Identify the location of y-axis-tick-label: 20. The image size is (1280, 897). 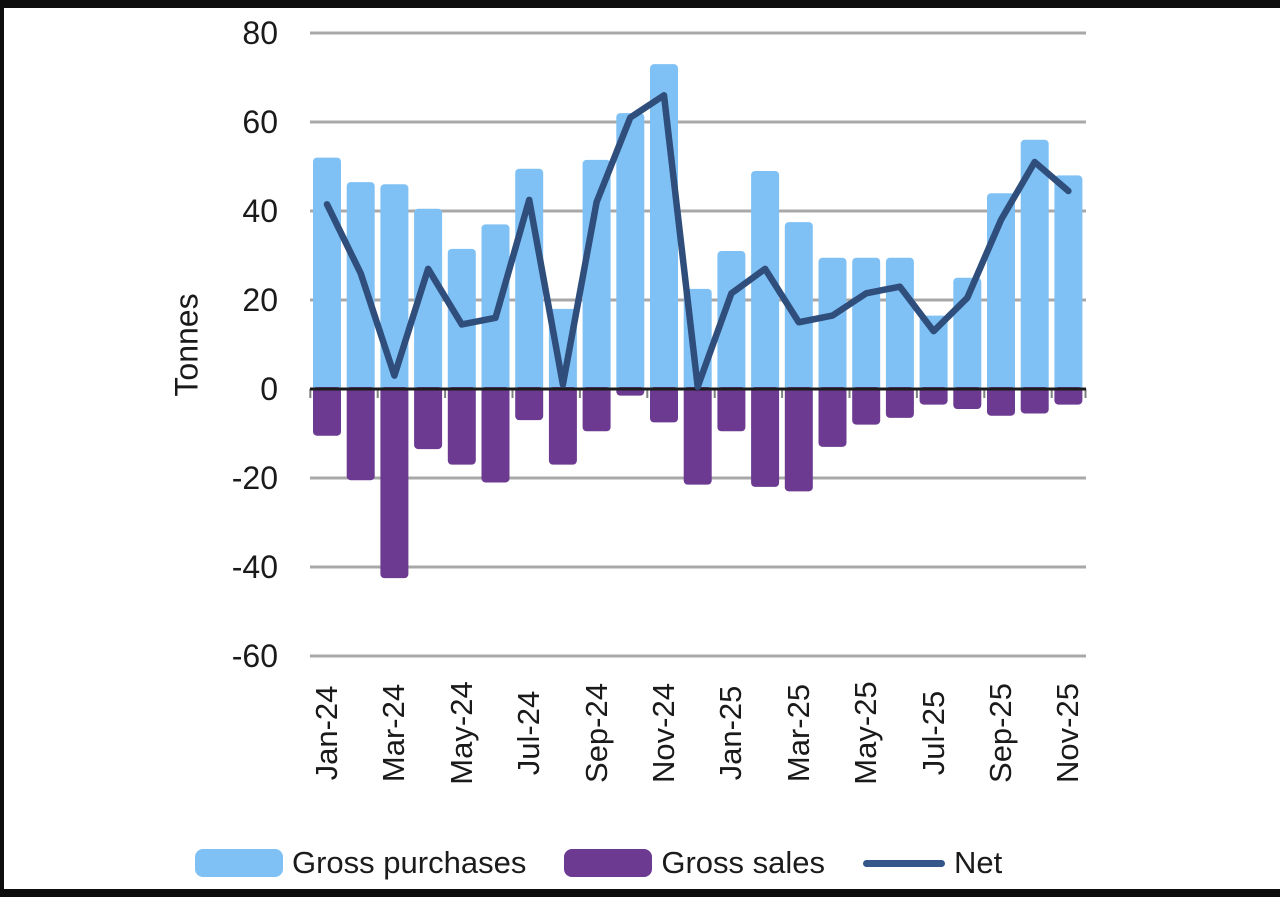
(260, 300).